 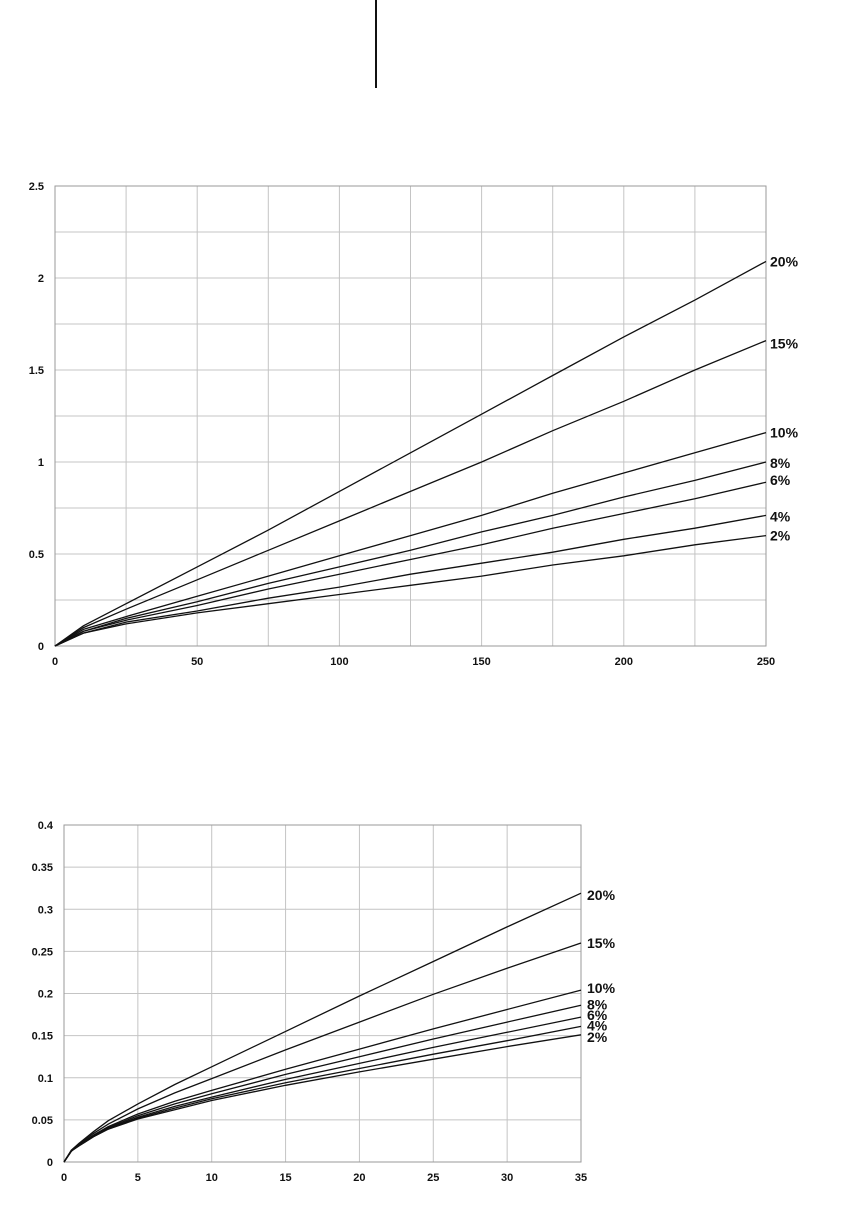 I want to click on y-tick-label: 0.3, so click(x=45, y=910).